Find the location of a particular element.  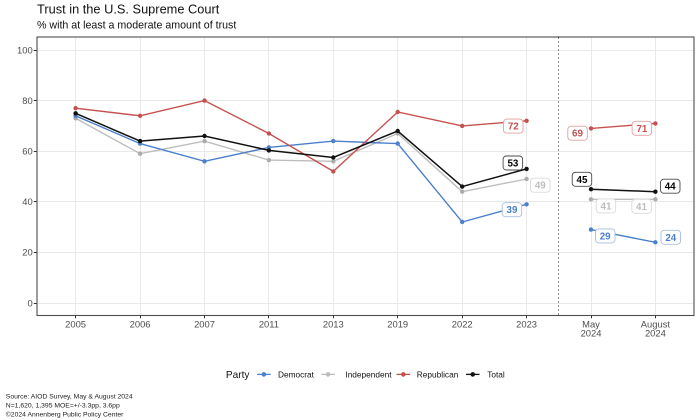

svg-text: 44 is located at coordinates (670, 187).